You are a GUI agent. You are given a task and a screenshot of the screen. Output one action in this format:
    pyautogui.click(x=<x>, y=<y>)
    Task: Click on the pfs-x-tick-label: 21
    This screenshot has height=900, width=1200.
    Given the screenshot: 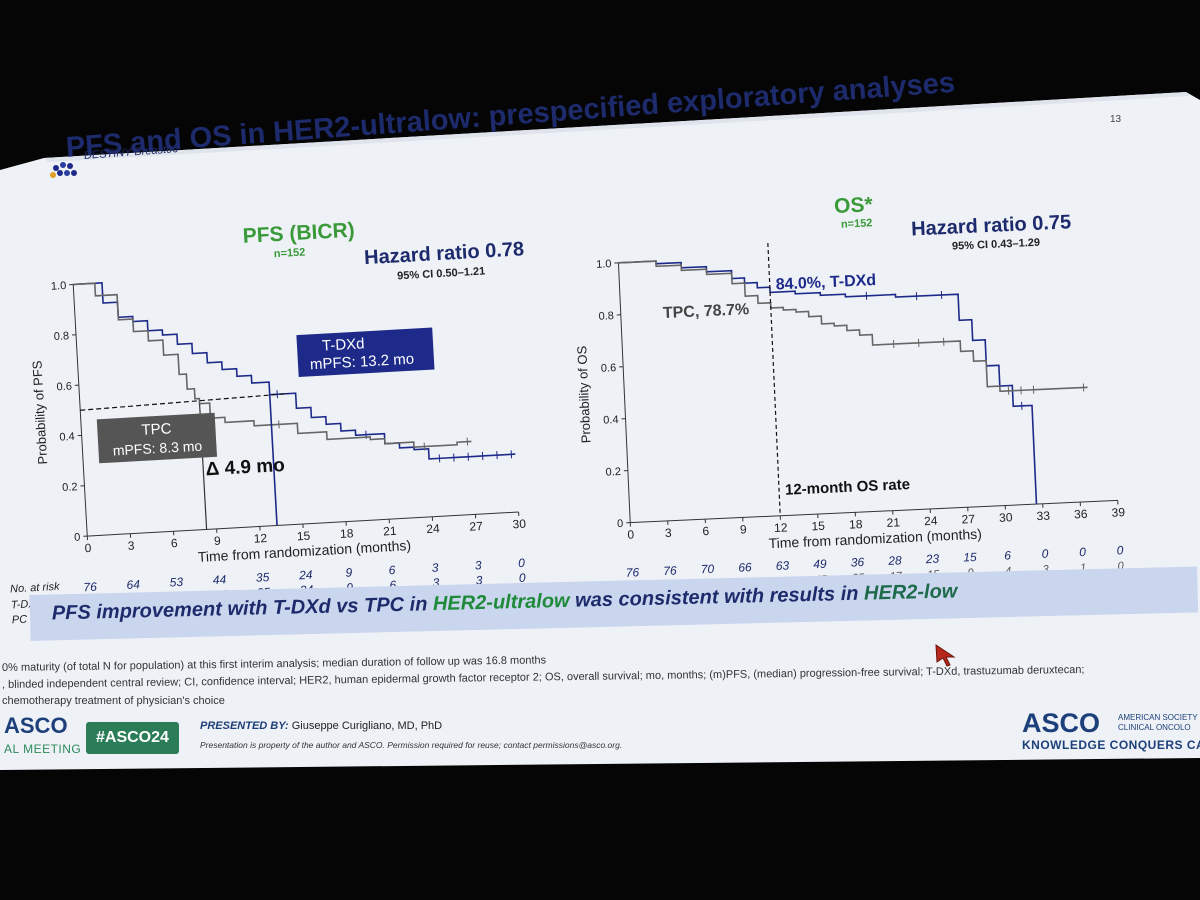 What is the action you would take?
    pyautogui.click(x=390, y=531)
    